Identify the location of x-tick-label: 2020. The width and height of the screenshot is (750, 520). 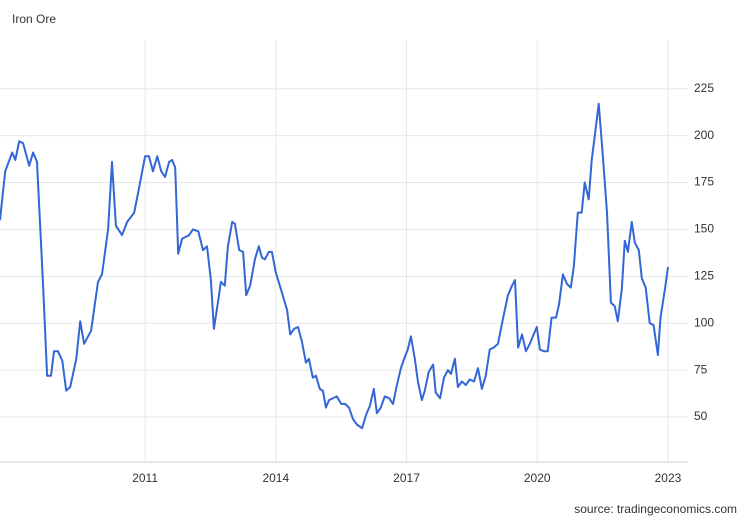
(537, 478).